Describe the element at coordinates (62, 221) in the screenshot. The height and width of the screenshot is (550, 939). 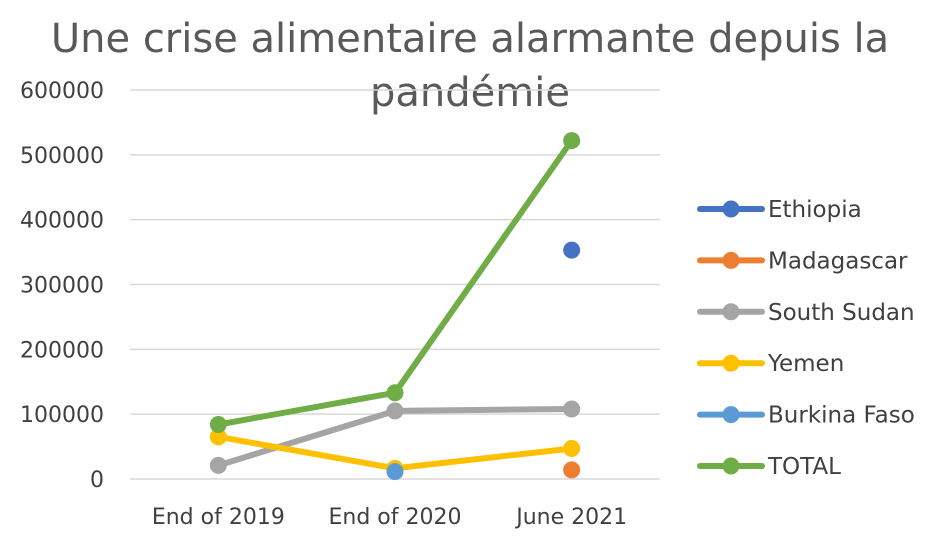
I see `y-tick-label: 400000` at that location.